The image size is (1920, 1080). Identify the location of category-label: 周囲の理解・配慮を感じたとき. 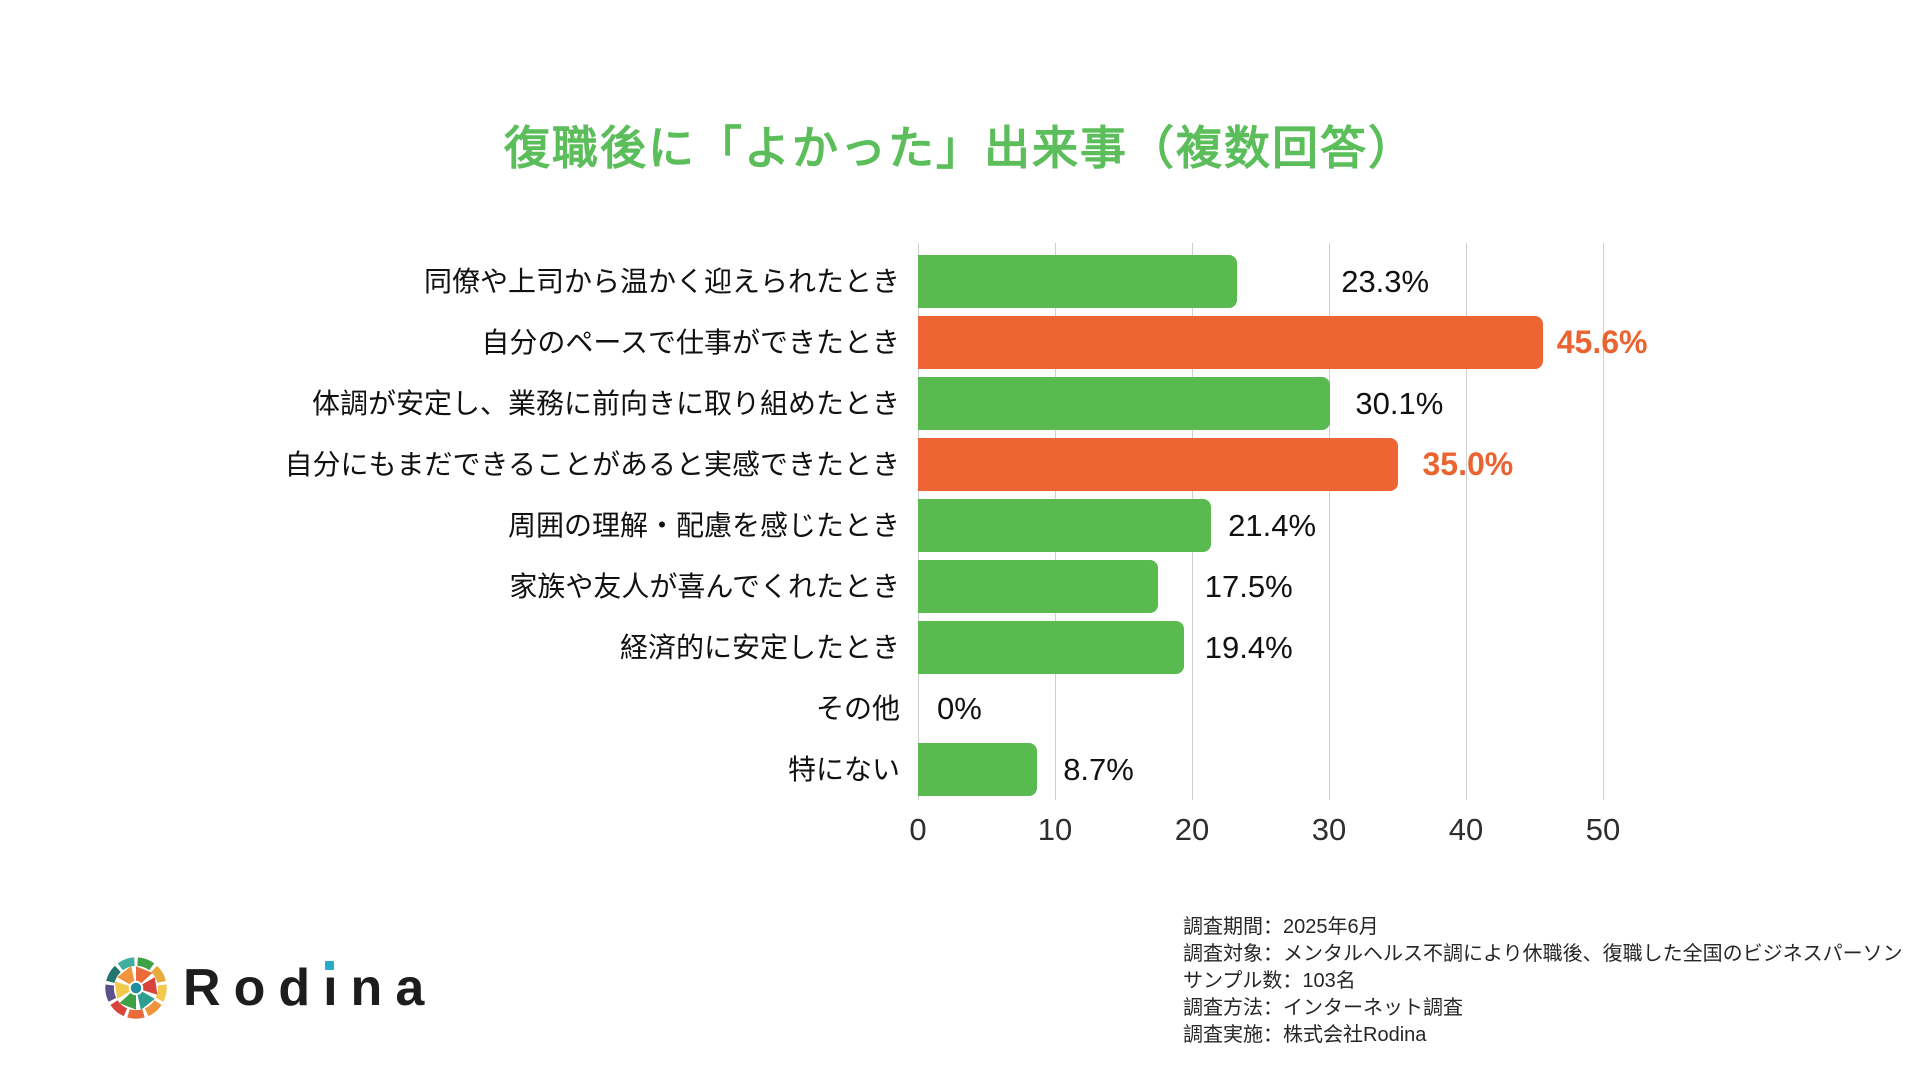
(703, 525).